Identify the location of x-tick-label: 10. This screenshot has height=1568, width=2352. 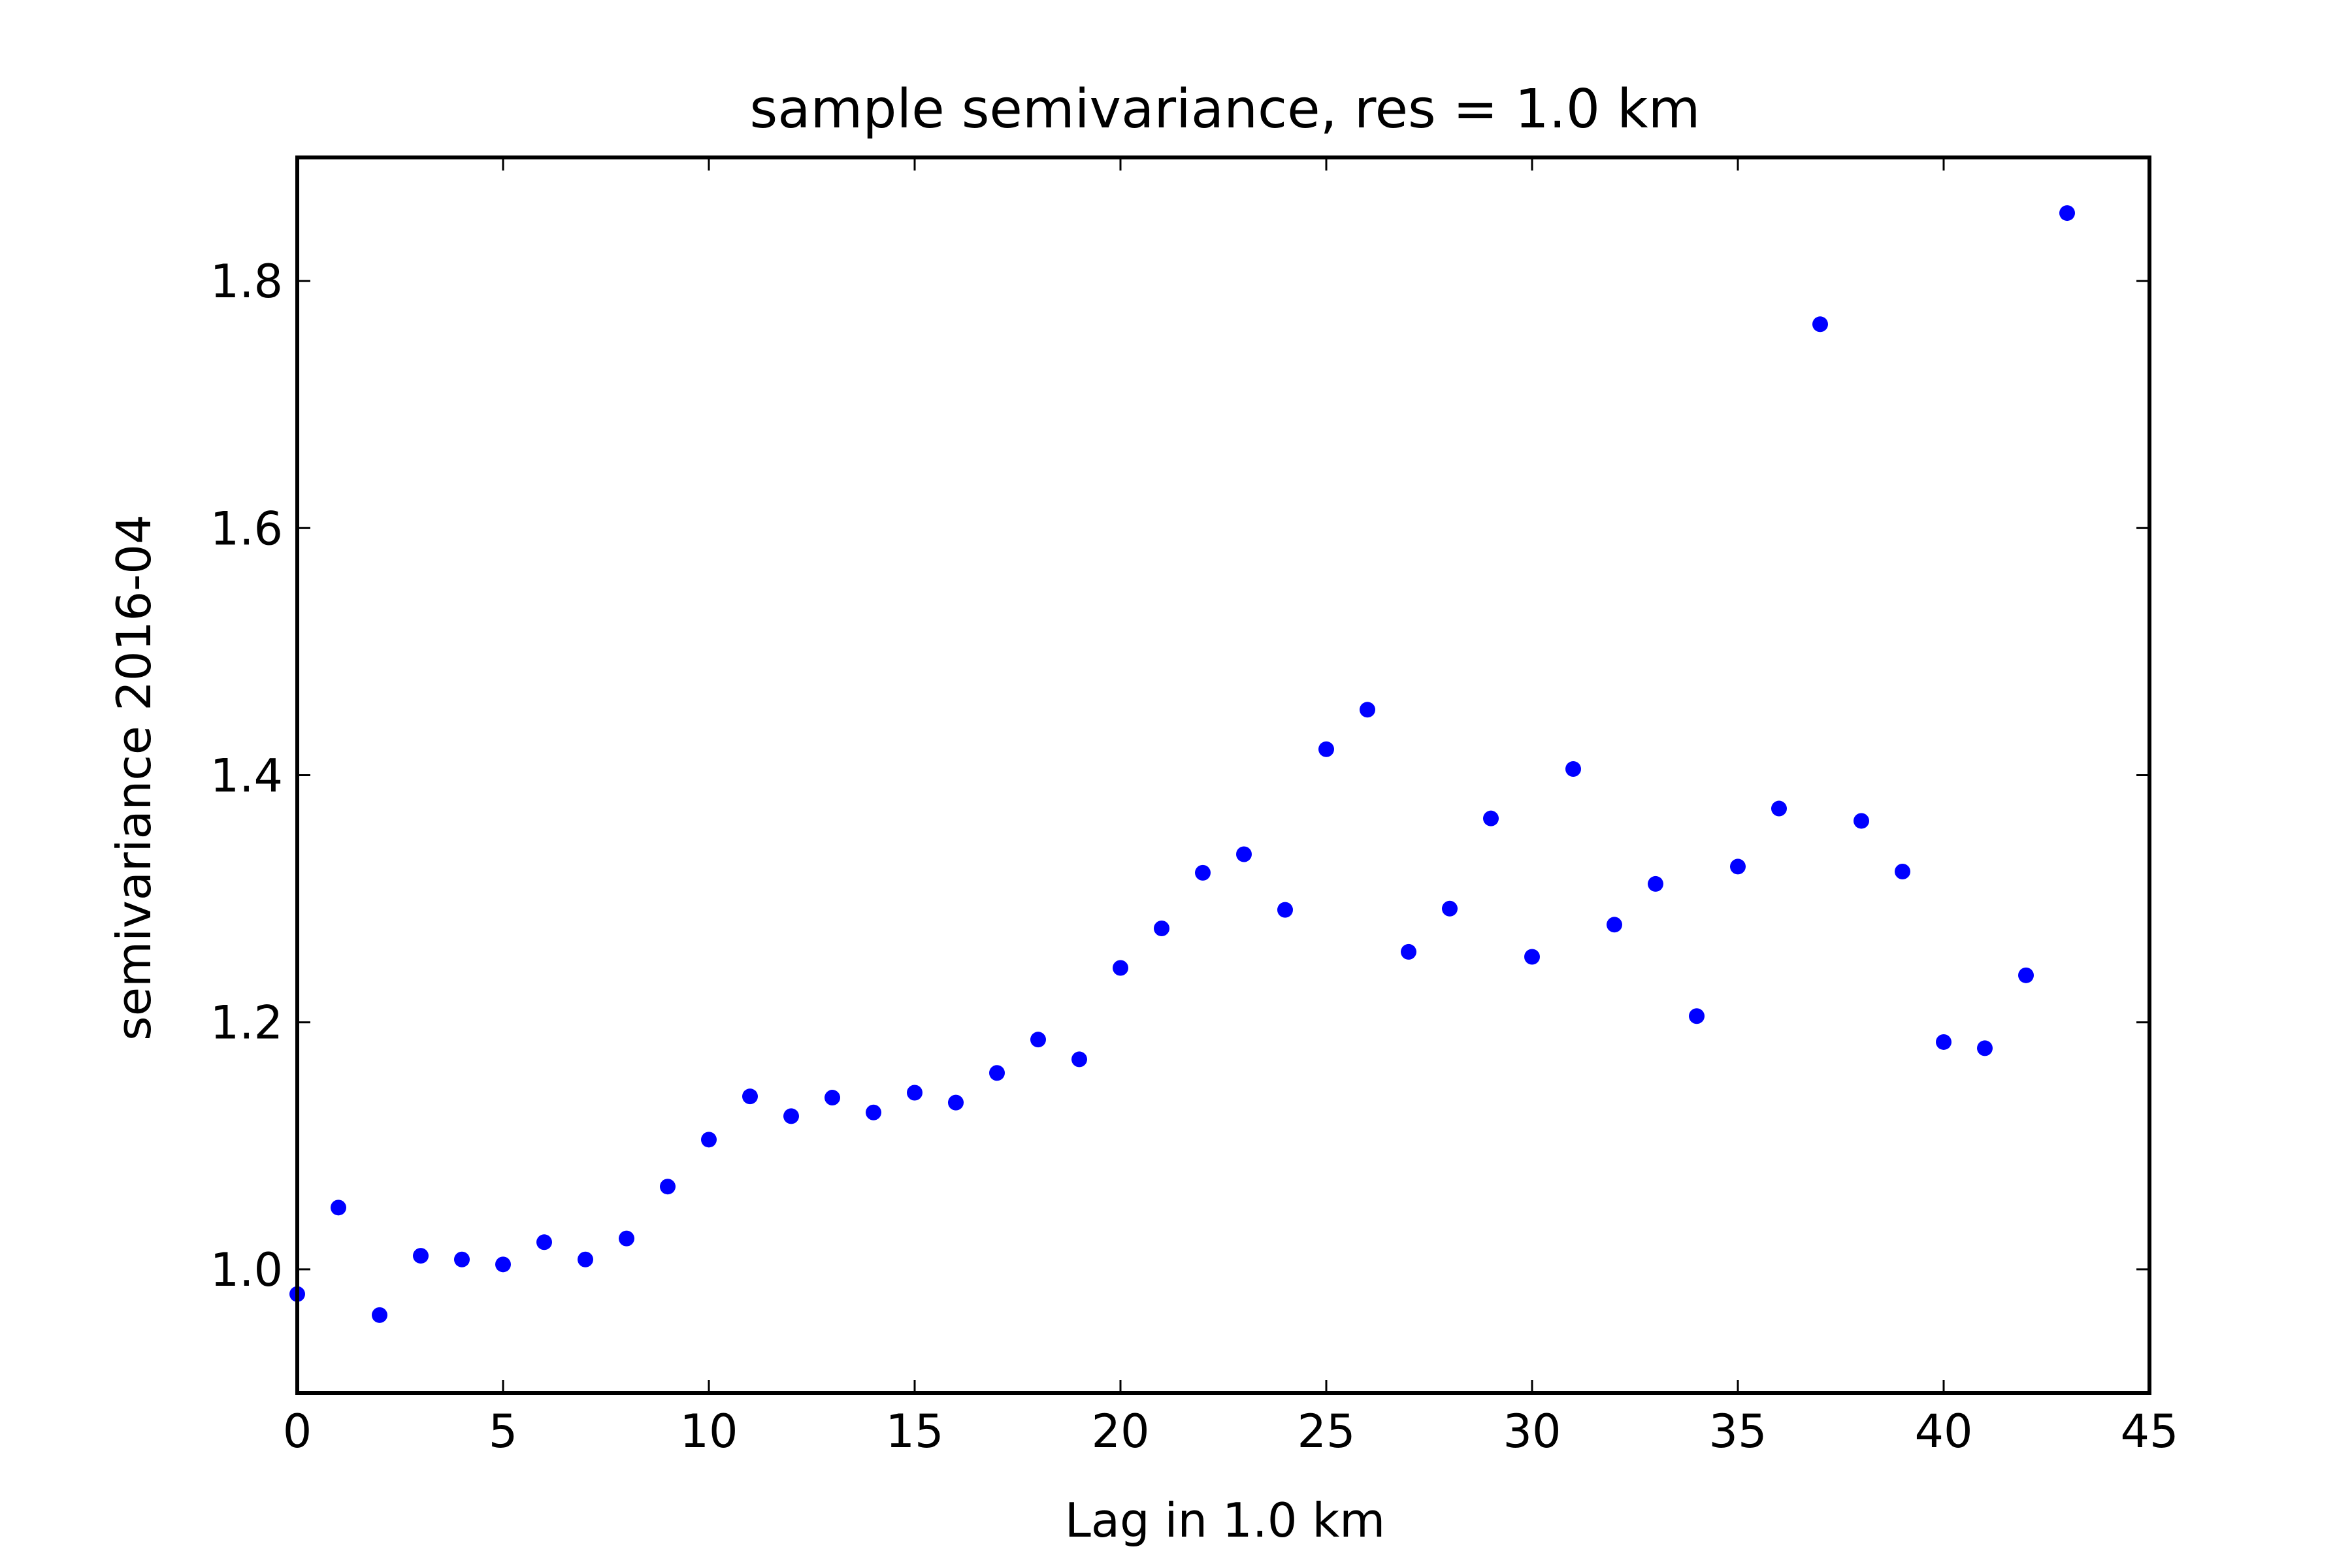
(708, 1431).